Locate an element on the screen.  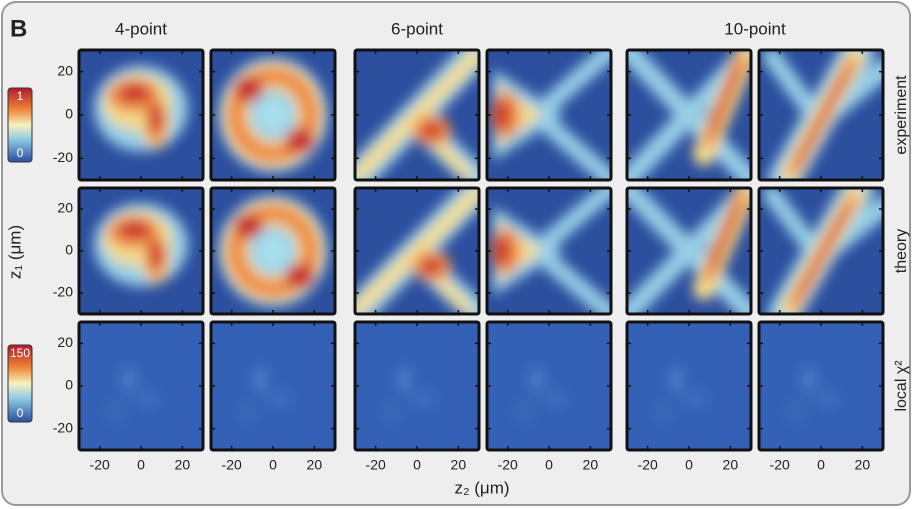
panel-label: B is located at coordinates (18, 28).